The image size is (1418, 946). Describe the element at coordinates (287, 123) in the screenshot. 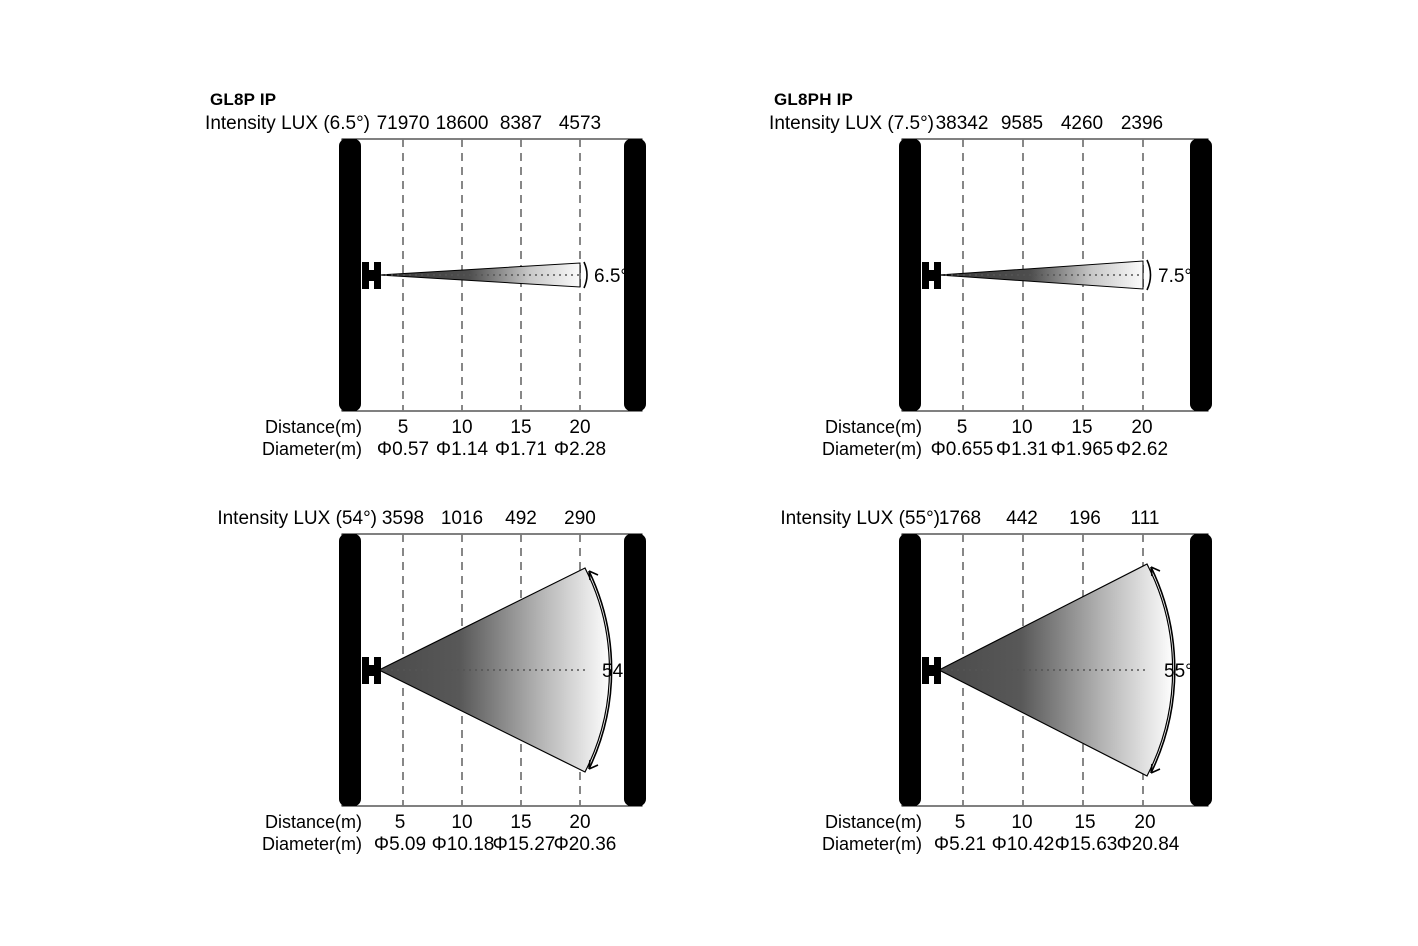

I see `intensity-label-gl8p-narrow: Intensity LUX (6.5°)` at that location.